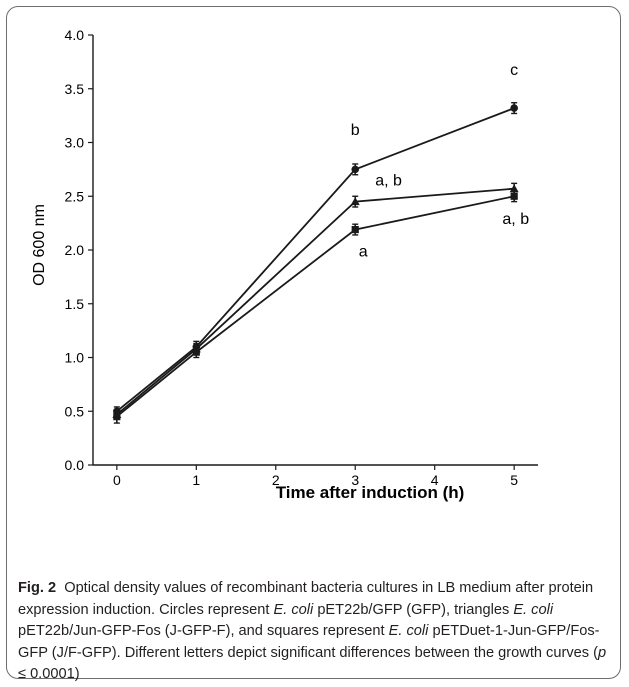 The height and width of the screenshot is (687, 629). Describe the element at coordinates (196, 480) in the screenshot. I see `x-tick-label: 1` at that location.